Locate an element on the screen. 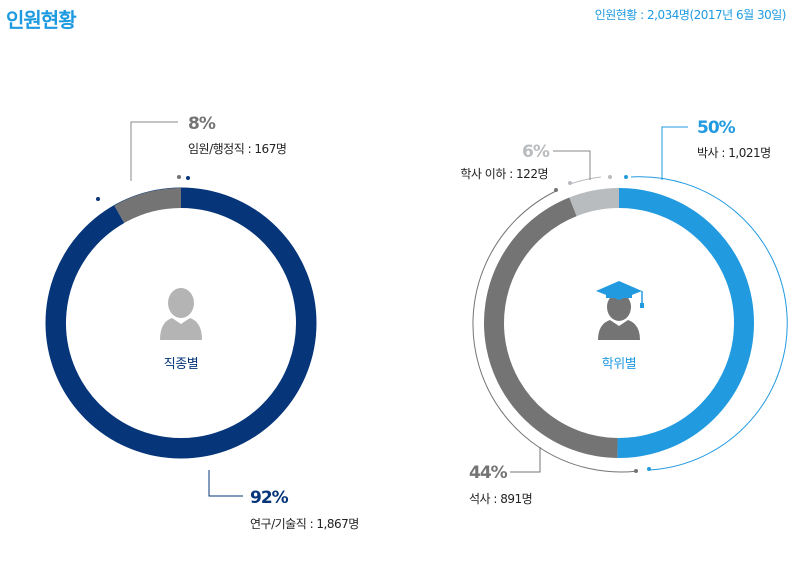 The height and width of the screenshot is (572, 800). callout-dot-bachelor is located at coordinates (570, 183).